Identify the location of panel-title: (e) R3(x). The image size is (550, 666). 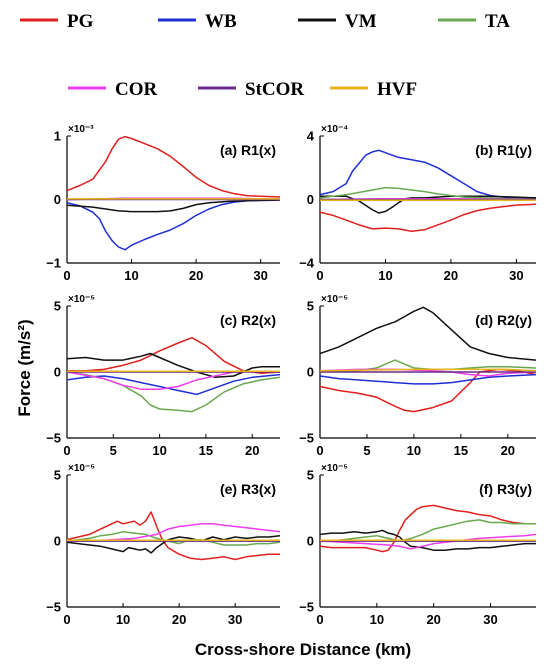
(248, 489).